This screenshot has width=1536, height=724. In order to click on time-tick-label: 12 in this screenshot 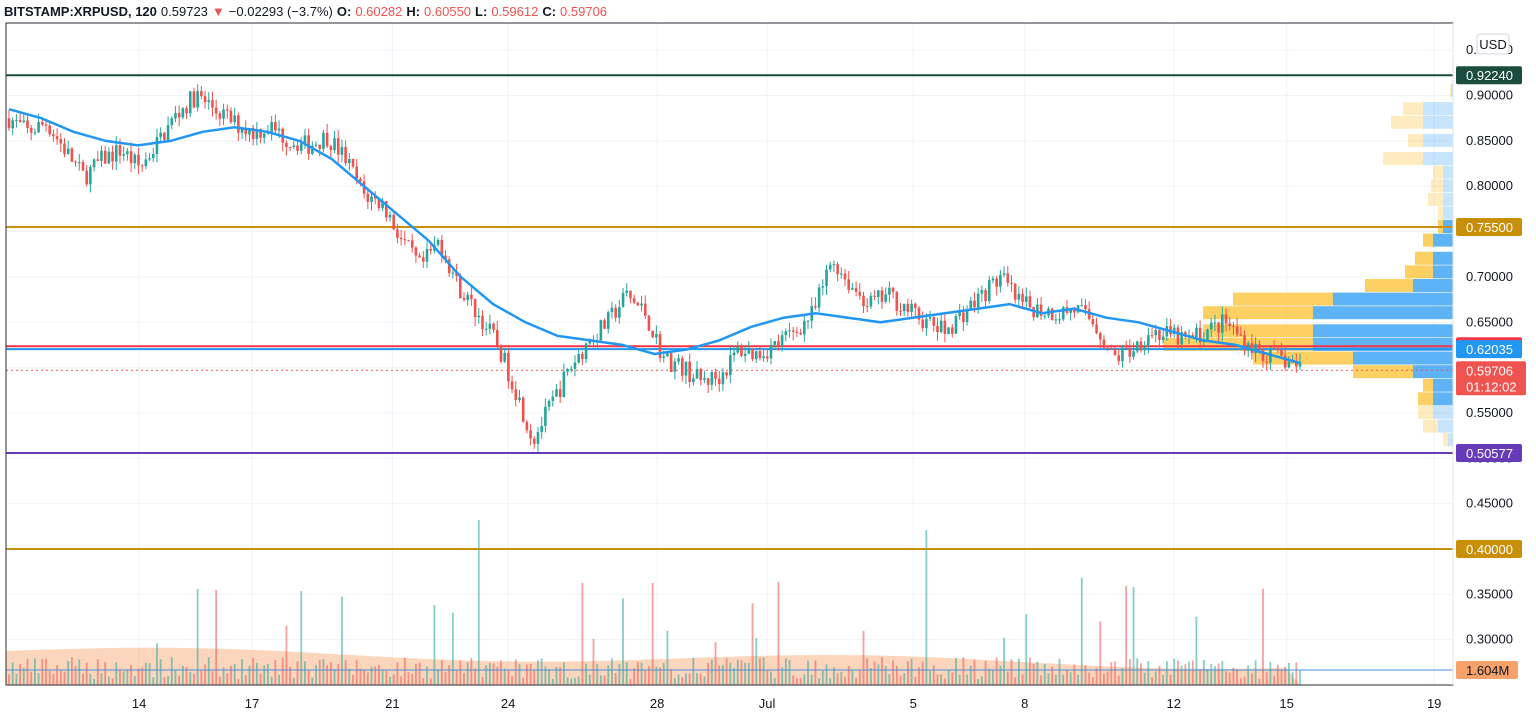, I will do `click(1173, 703)`.